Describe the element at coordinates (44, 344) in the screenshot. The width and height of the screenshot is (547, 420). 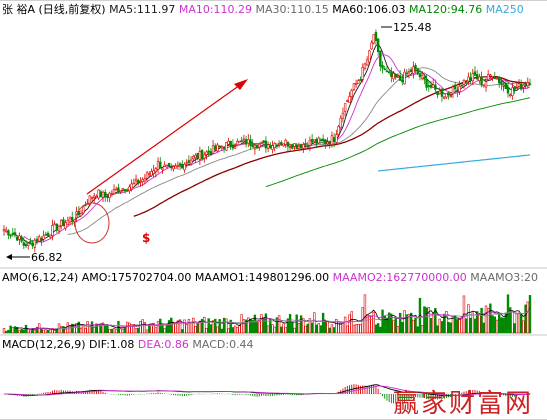
I see `header-item: MACD(12,26,9)` at that location.